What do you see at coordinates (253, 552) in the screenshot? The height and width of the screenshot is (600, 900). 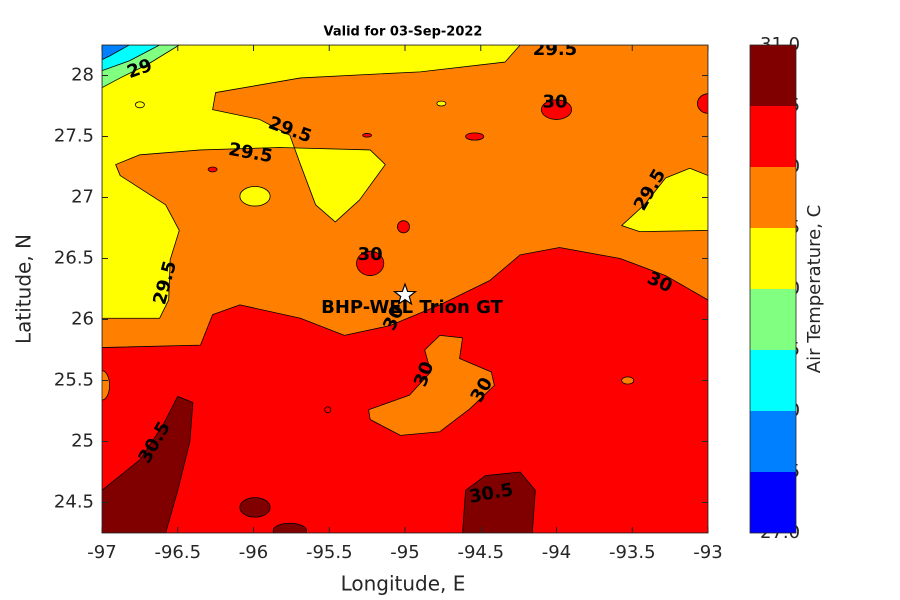 I see `x-tick-label: -96` at bounding box center [253, 552].